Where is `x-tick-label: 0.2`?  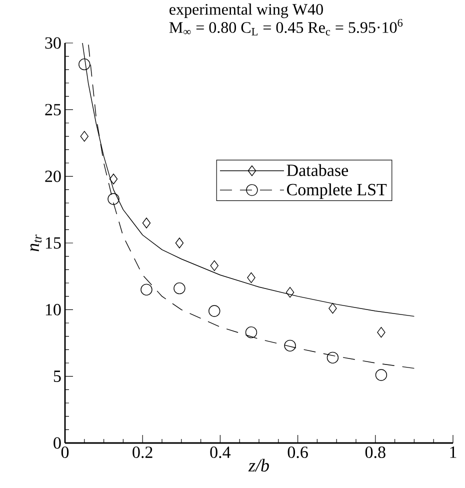 x-tick-label: 0.2 is located at coordinates (142, 452).